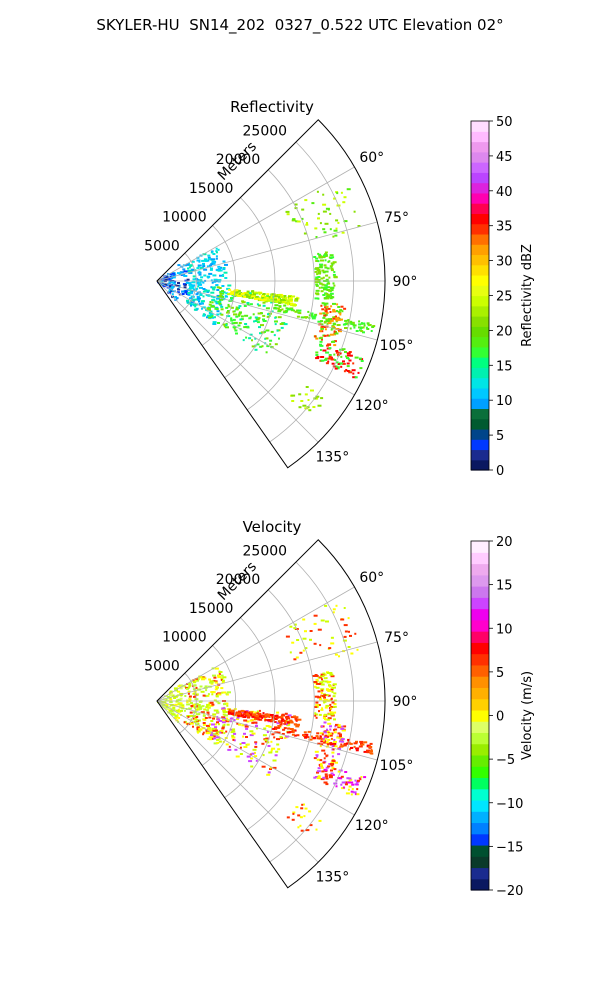  What do you see at coordinates (211, 189) in the screenshot?
I see `range-tick-label: 15000` at bounding box center [211, 189].